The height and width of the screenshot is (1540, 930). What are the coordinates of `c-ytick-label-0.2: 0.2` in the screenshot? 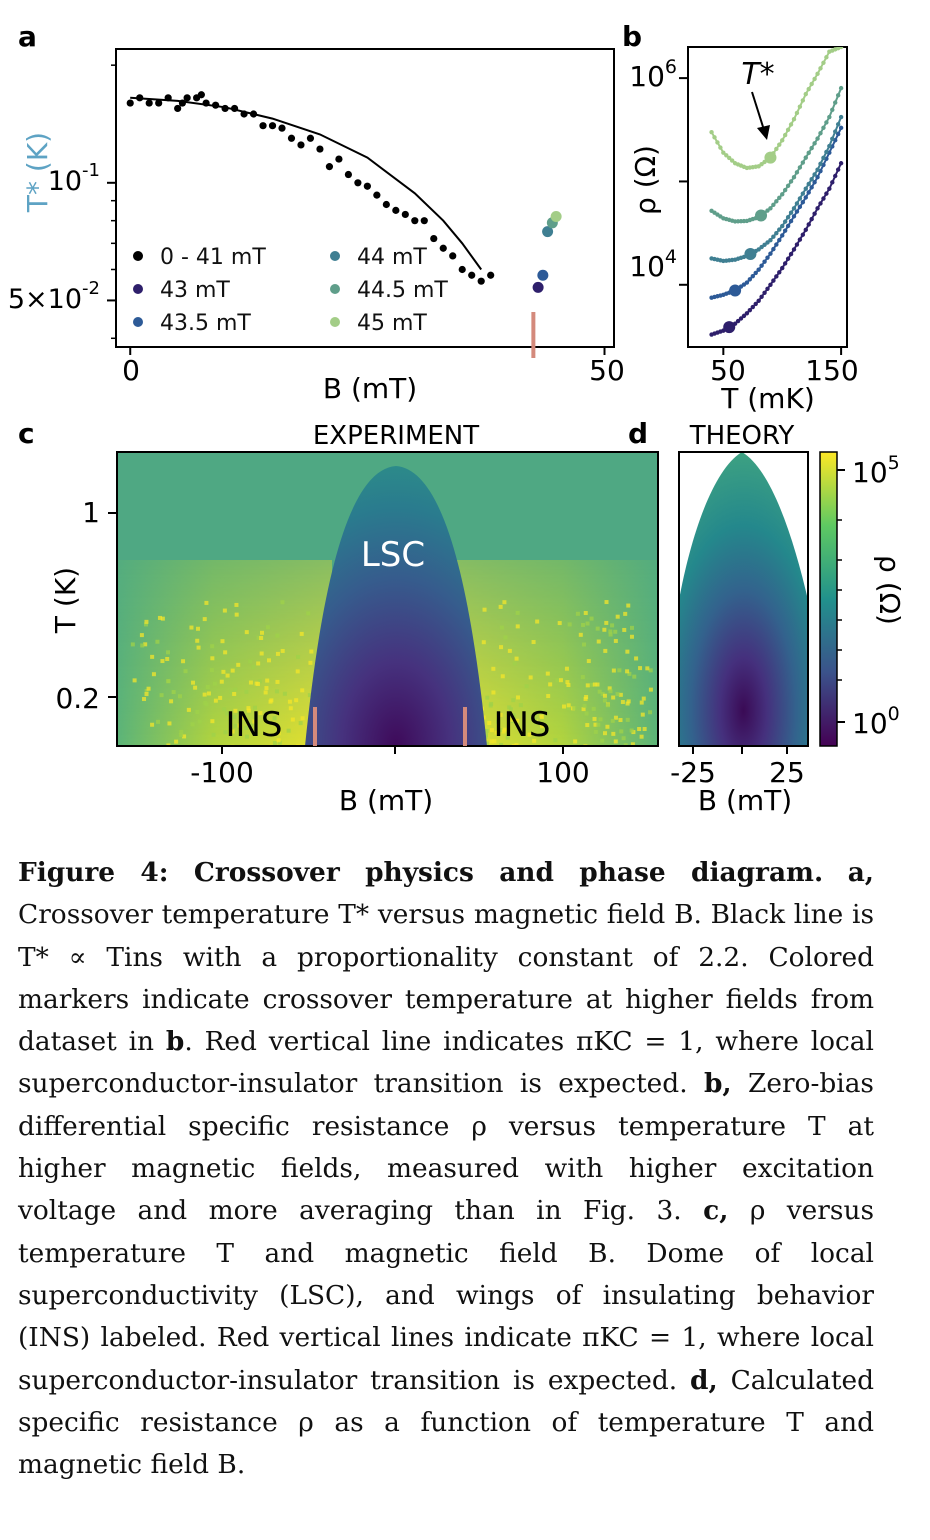 It's located at (77, 698).